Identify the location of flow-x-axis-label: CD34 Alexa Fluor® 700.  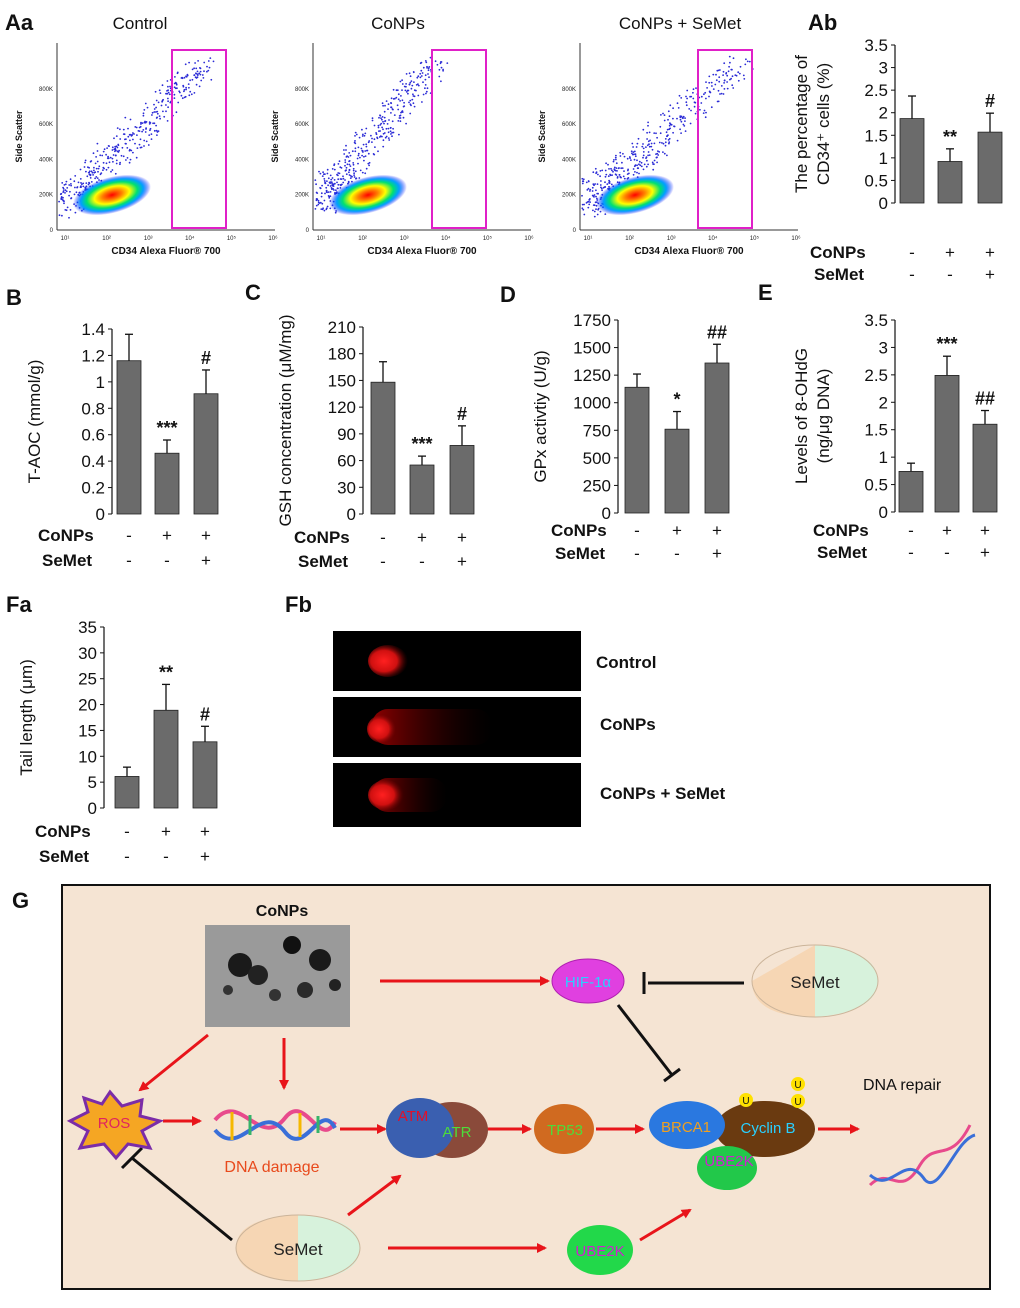
(422, 251).